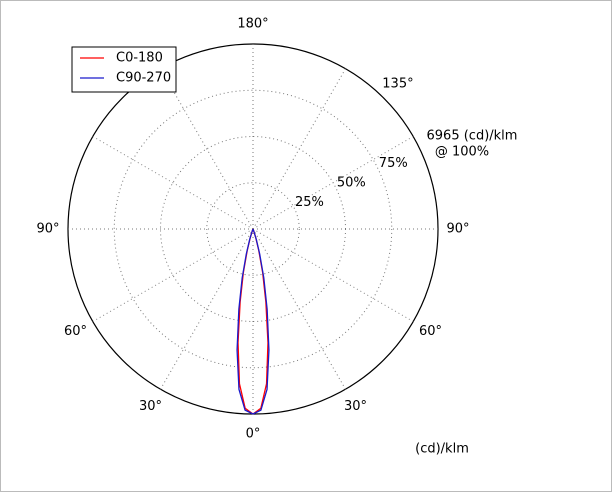 The width and height of the screenshot is (612, 492). I want to click on ring-label: 50%, so click(351, 183).